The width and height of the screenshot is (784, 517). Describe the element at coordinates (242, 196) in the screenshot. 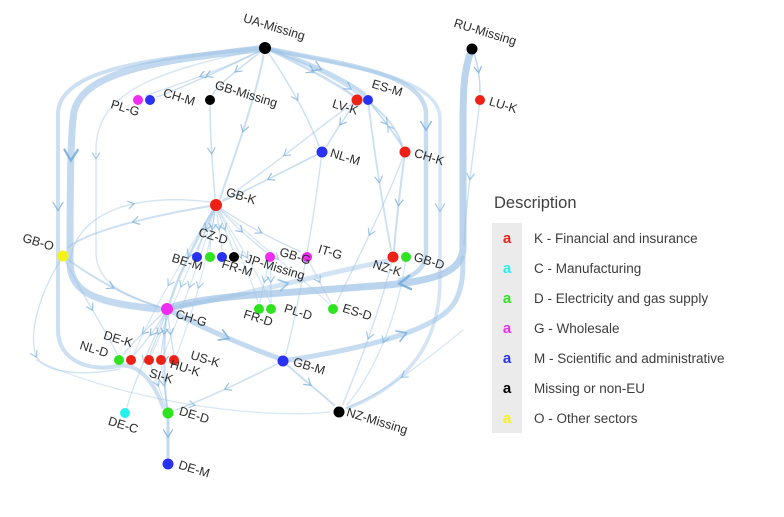

I see `node-label-GB-K: GB-K` at that location.